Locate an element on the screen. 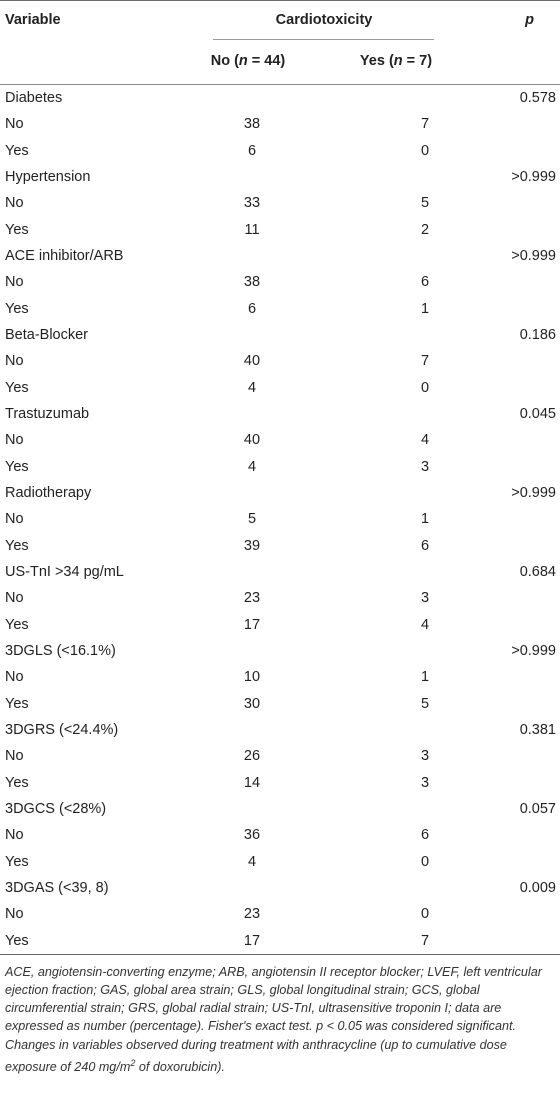  cell-no: 11 is located at coordinates (252, 229).